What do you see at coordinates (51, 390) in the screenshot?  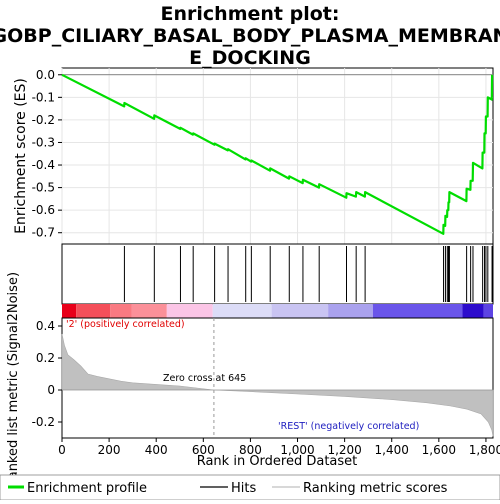 I see `metric-y-tick-label: 0` at bounding box center [51, 390].